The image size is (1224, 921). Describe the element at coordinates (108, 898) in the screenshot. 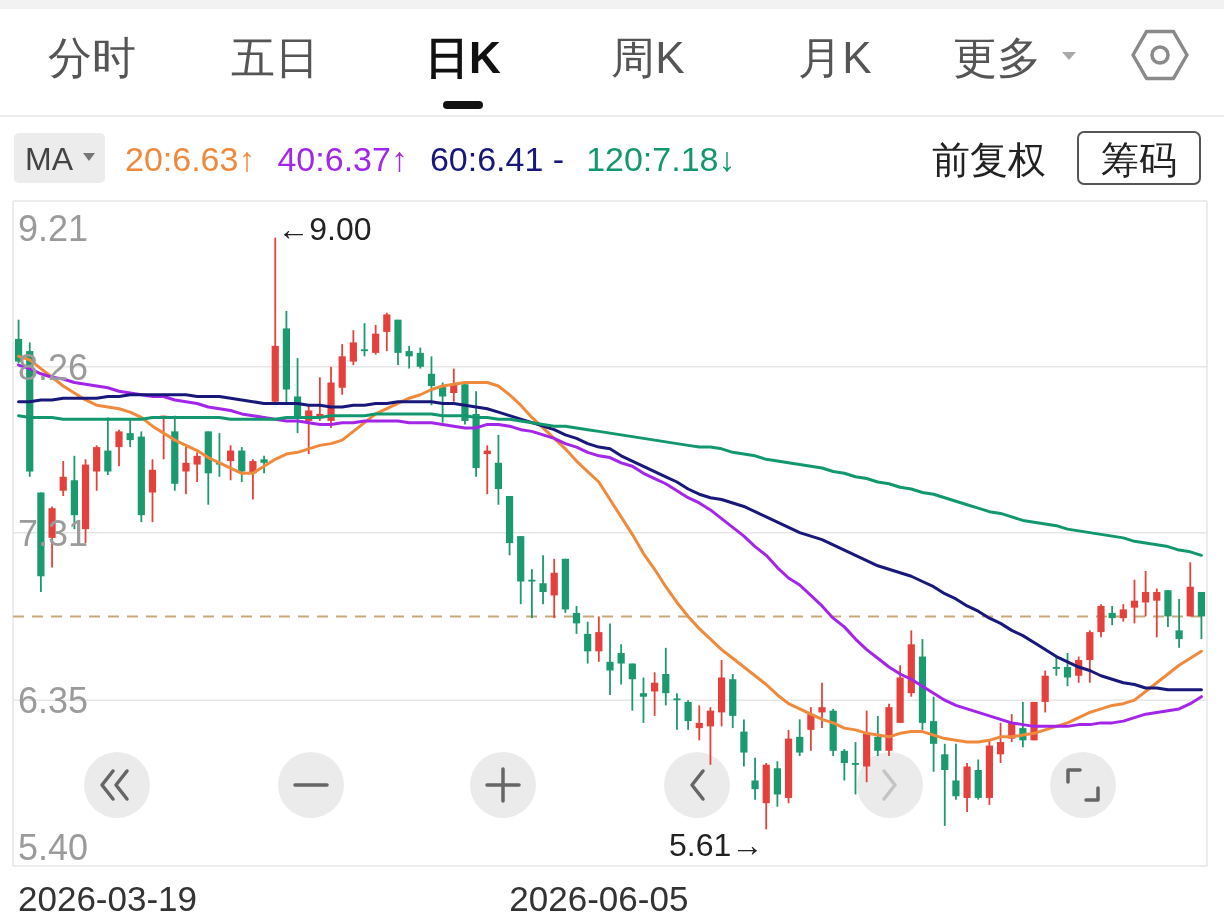

I see `text: 2026-03-19` at that location.